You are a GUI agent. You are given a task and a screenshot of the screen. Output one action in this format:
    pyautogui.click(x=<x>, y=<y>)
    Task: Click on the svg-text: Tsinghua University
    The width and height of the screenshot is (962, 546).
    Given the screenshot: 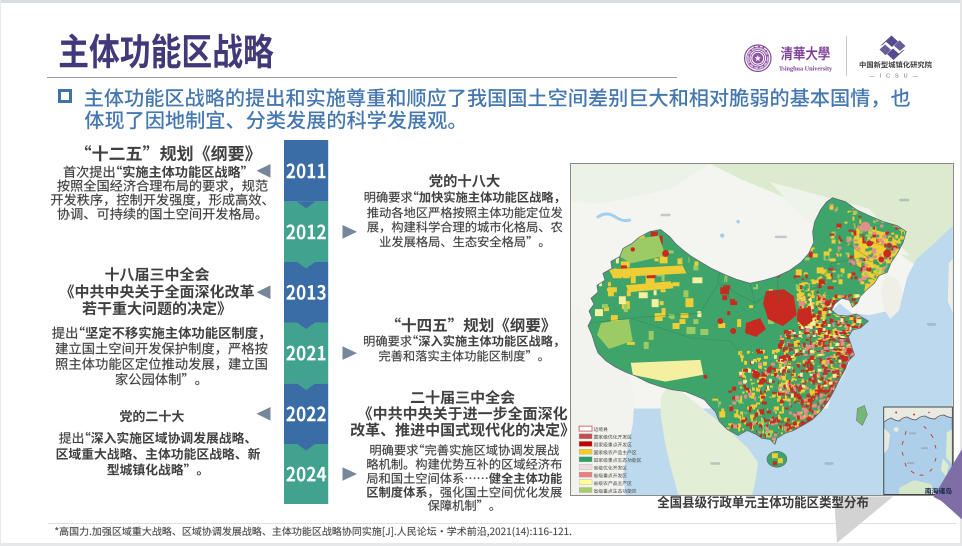 What is the action you would take?
    pyautogui.click(x=806, y=69)
    